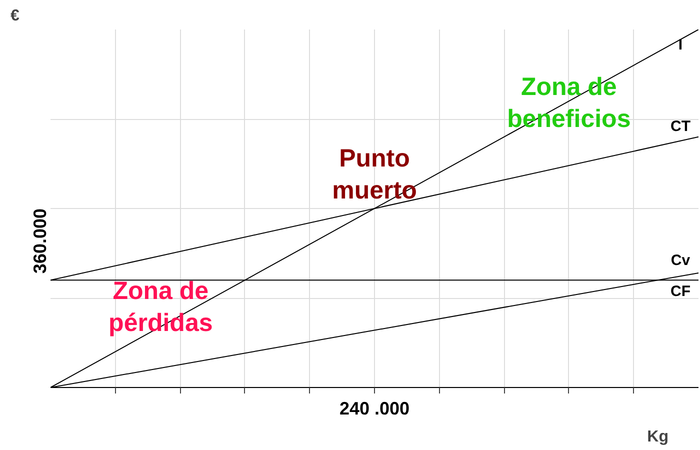  What do you see at coordinates (680, 260) in the screenshot?
I see `series-label: Cv` at bounding box center [680, 260].